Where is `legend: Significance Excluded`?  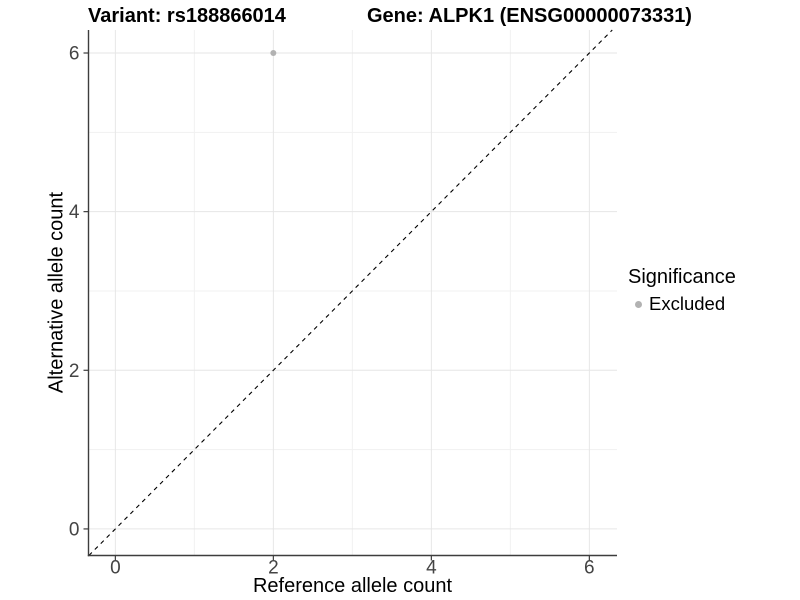
legend: Significance Excluded is located at coordinates (682, 290).